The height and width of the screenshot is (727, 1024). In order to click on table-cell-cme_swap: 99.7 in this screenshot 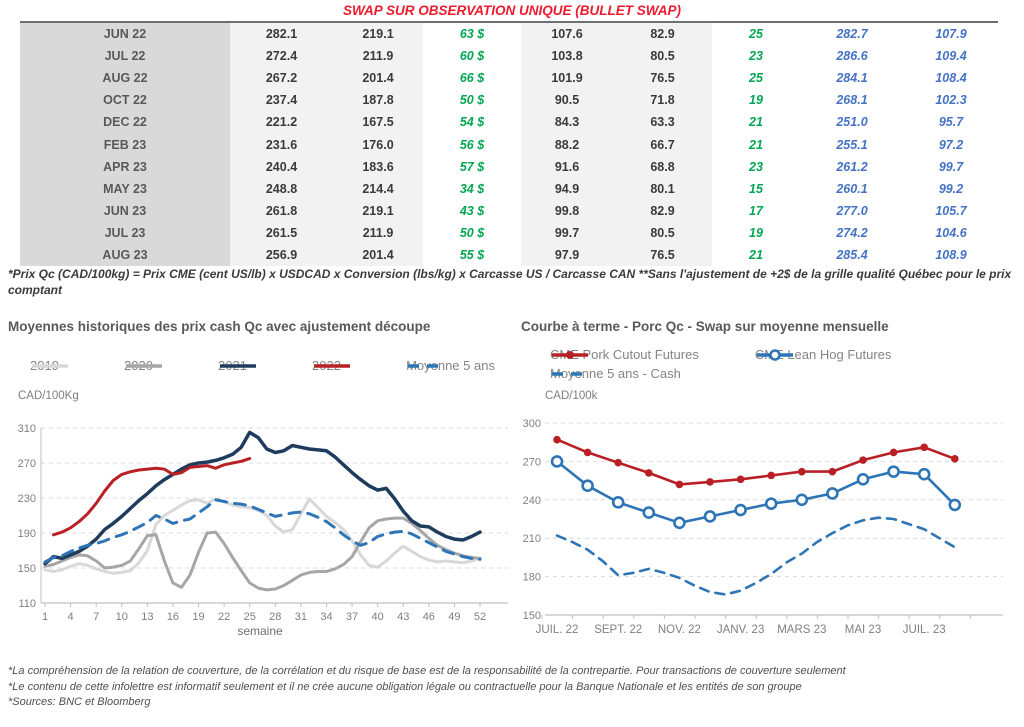, I will do `click(567, 232)`.